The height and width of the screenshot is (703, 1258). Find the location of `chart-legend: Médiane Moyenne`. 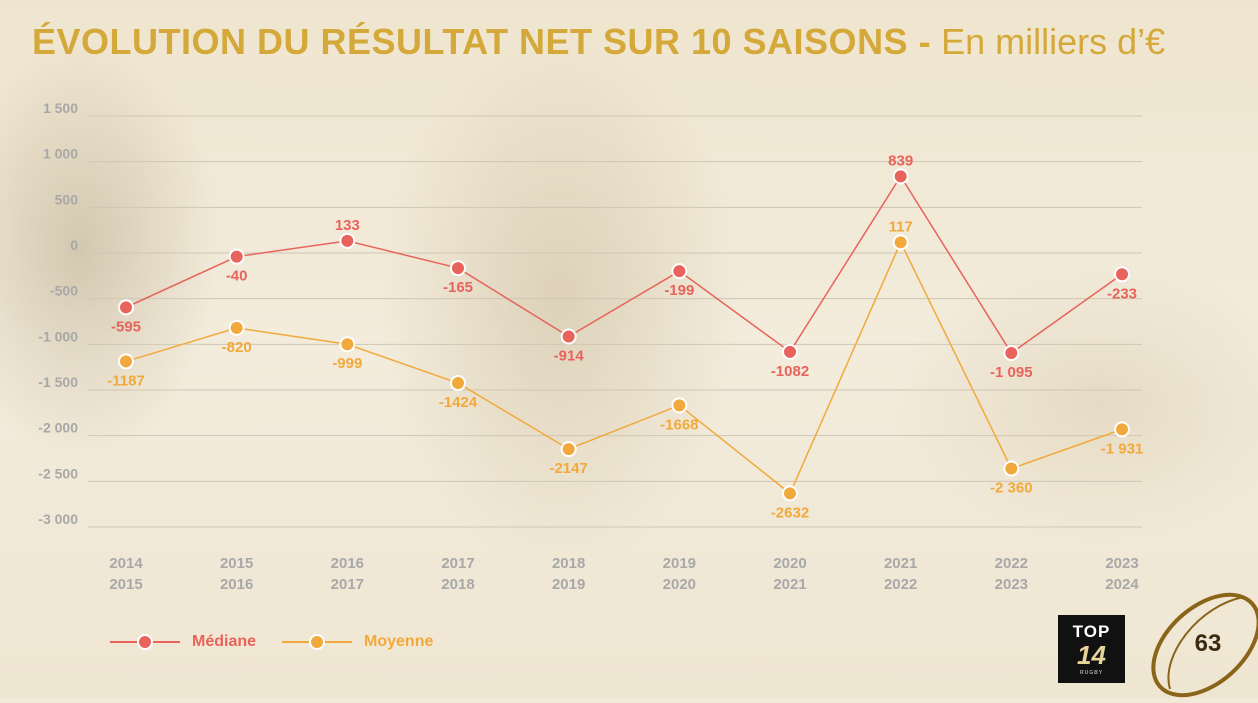

chart-legend: Médiane Moyenne is located at coordinates (271, 642).